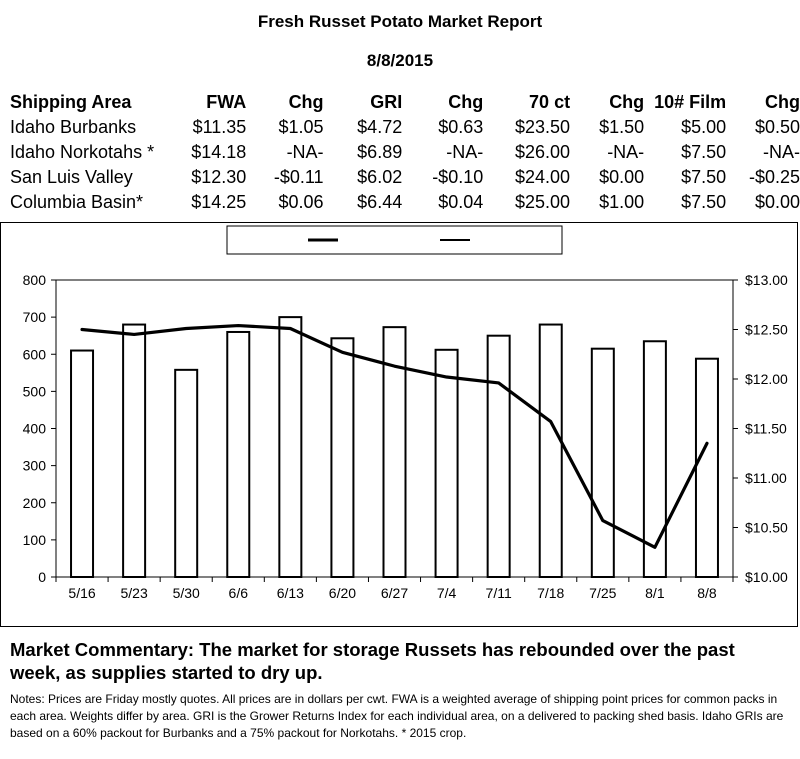  I want to click on table-cell: $4.72, so click(380, 127).